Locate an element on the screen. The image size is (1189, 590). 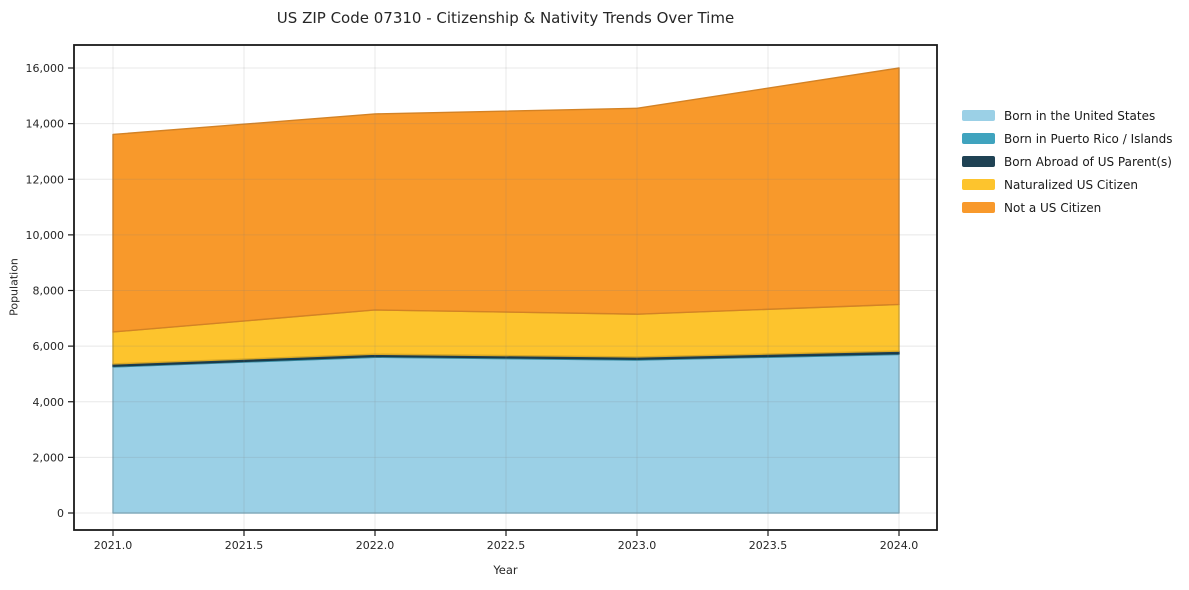
y-tick-label: 6,000 is located at coordinates (49, 346).